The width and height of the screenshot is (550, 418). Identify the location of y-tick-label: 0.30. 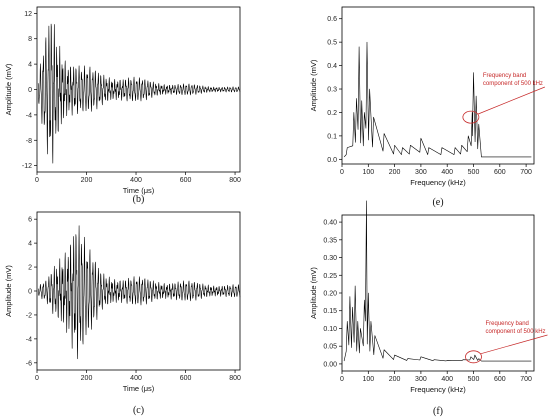
(330, 258).